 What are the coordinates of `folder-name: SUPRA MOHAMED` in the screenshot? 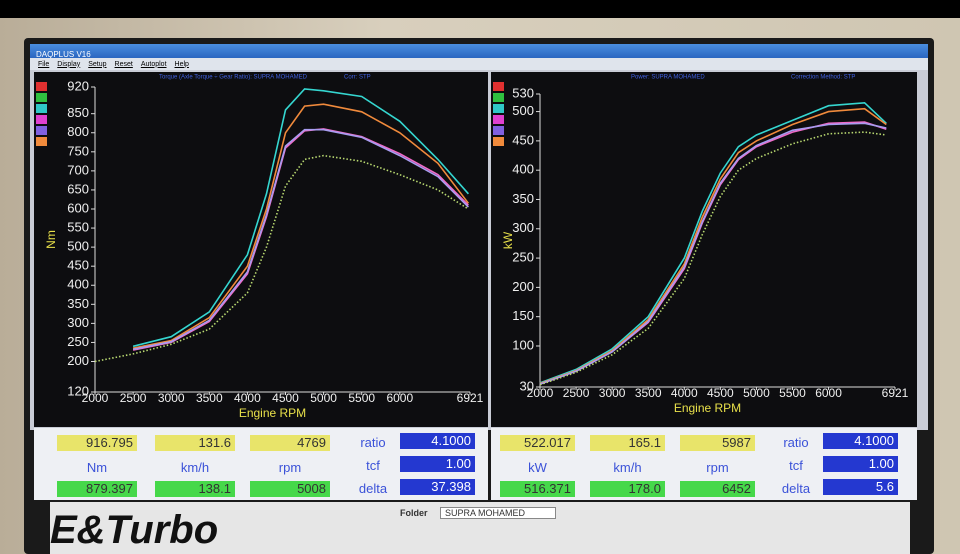 It's located at (498, 513).